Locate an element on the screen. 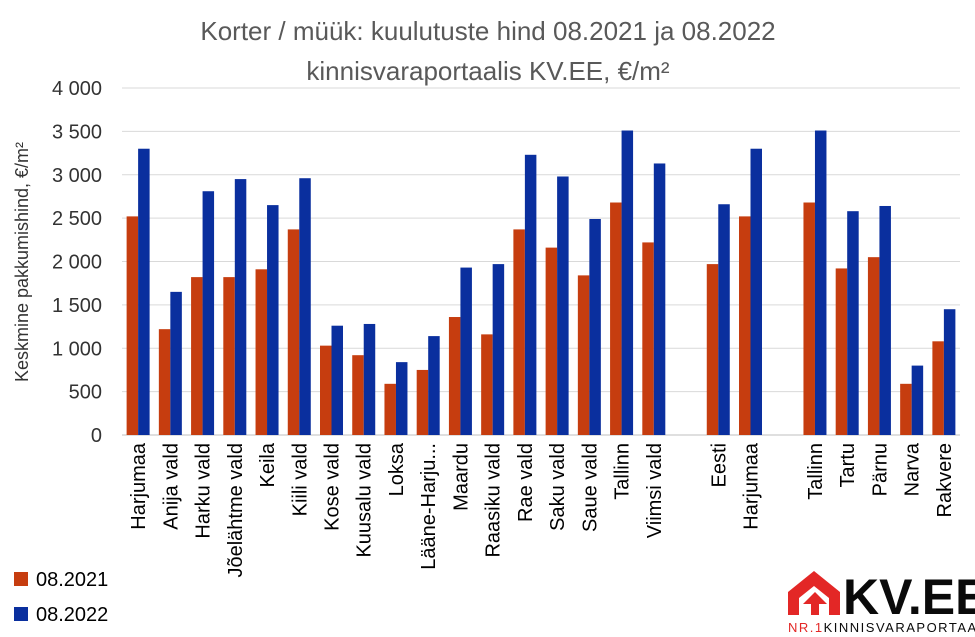 The height and width of the screenshot is (637, 975). y-tick-label: 2 000 is located at coordinates (77, 263).